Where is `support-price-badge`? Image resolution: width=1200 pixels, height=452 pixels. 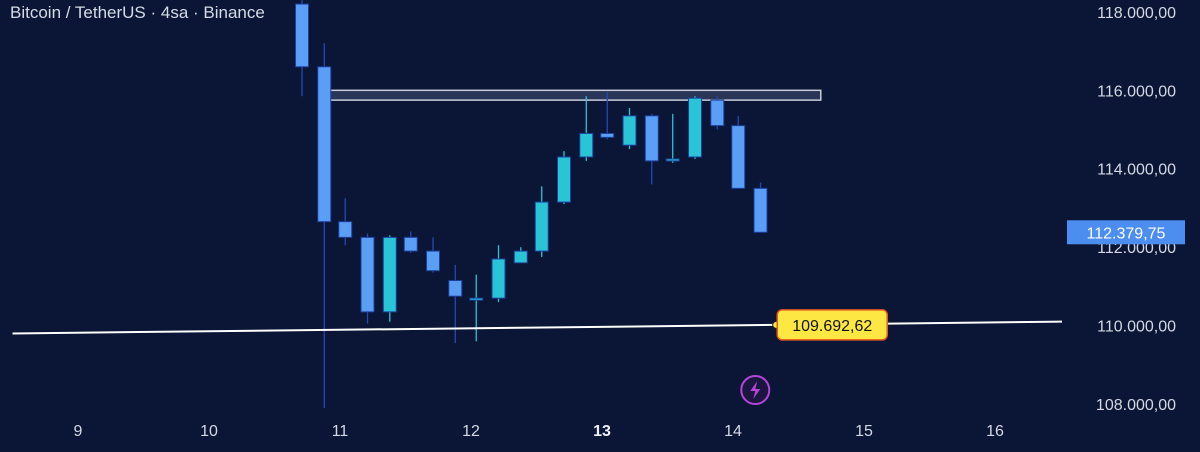 support-price-badge is located at coordinates (832, 325).